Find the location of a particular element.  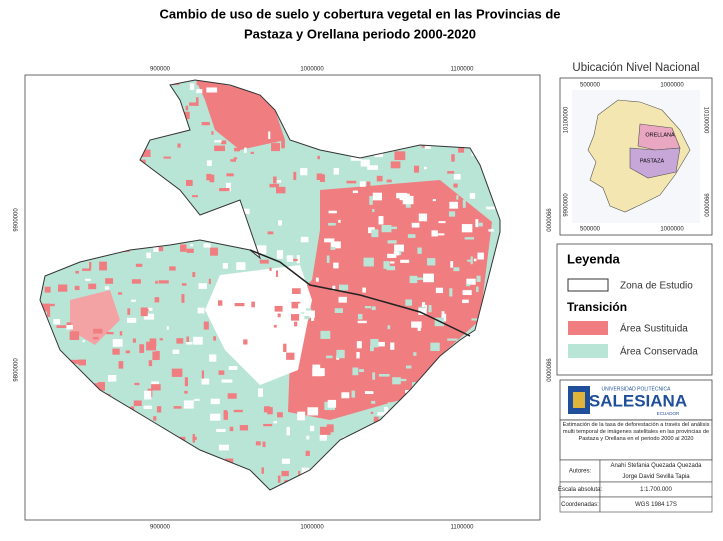

logo-text: ECUADOR is located at coordinates (668, 413).